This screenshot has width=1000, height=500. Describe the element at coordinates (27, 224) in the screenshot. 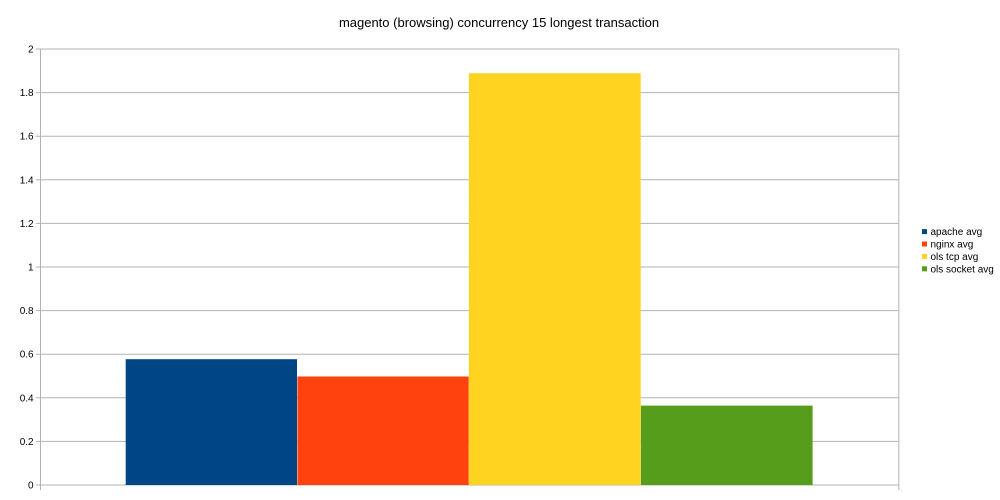

I see `svg-text: 1.2` at that location.